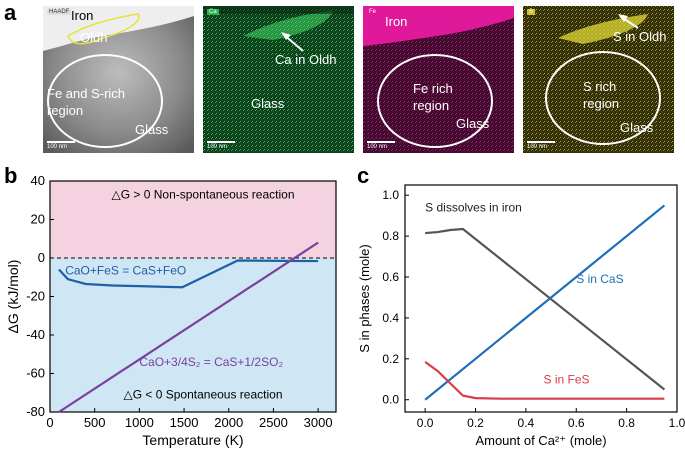 The width and height of the screenshot is (685, 455). What do you see at coordinates (184, 422) in the screenshot?
I see `x-tick-label: 1500` at bounding box center [184, 422].